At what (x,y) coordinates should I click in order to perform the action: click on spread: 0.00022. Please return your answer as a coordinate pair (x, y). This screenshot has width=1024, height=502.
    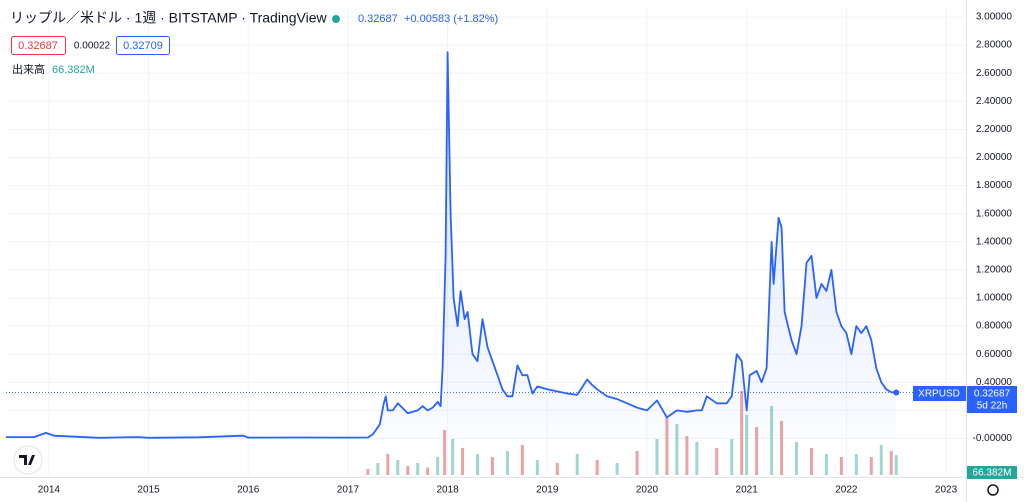
    Looking at the image, I should click on (92, 46).